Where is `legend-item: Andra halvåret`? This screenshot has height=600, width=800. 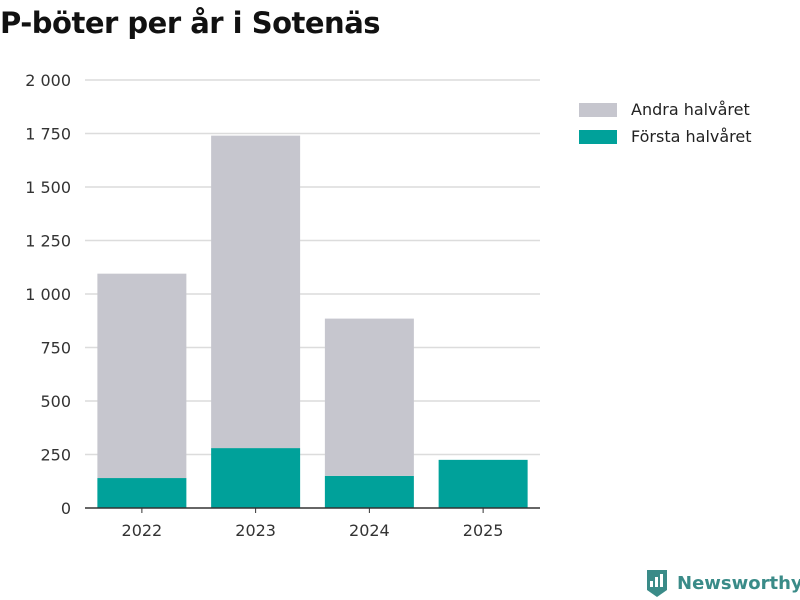
legend-item: Andra halvåret is located at coordinates (665, 109).